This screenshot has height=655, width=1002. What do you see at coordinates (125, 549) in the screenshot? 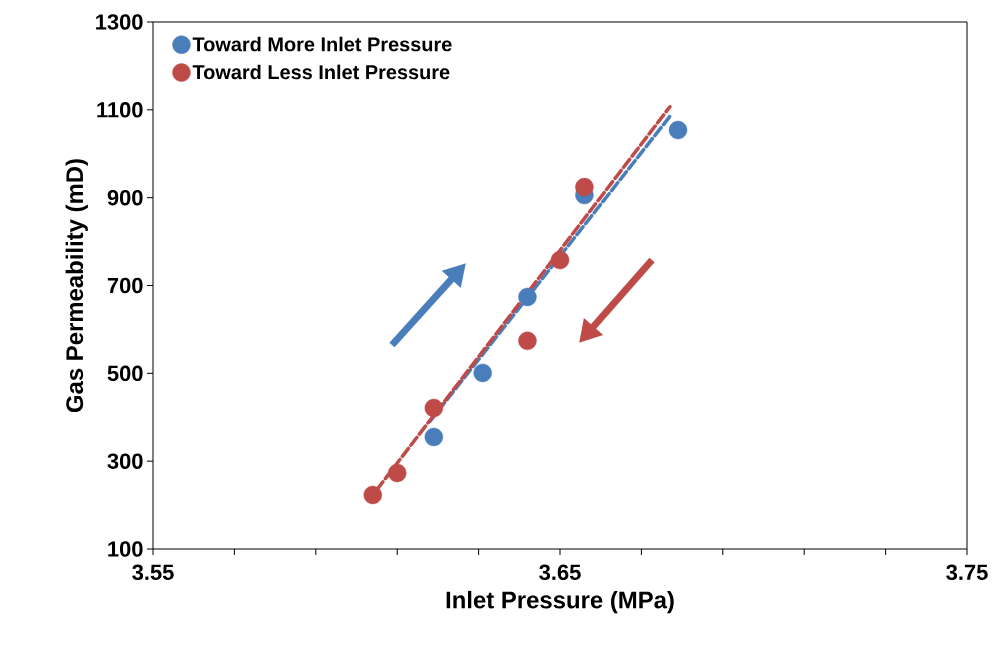
I see `y-tick-label: 100` at bounding box center [125, 549].